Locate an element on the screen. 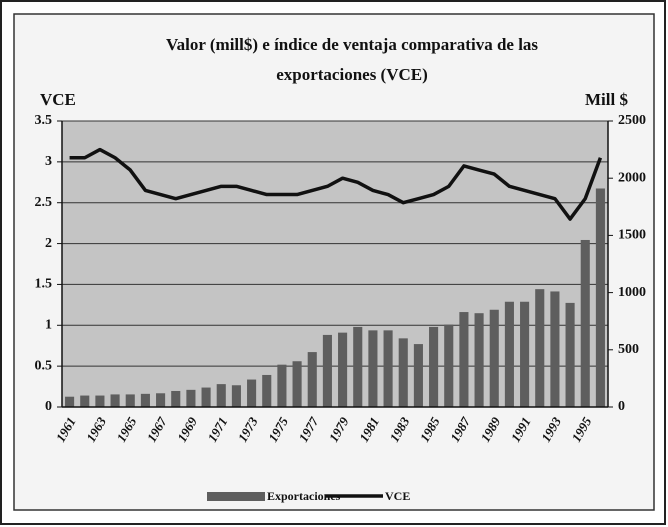  y2-tick-label: 1500 is located at coordinates (632, 235).